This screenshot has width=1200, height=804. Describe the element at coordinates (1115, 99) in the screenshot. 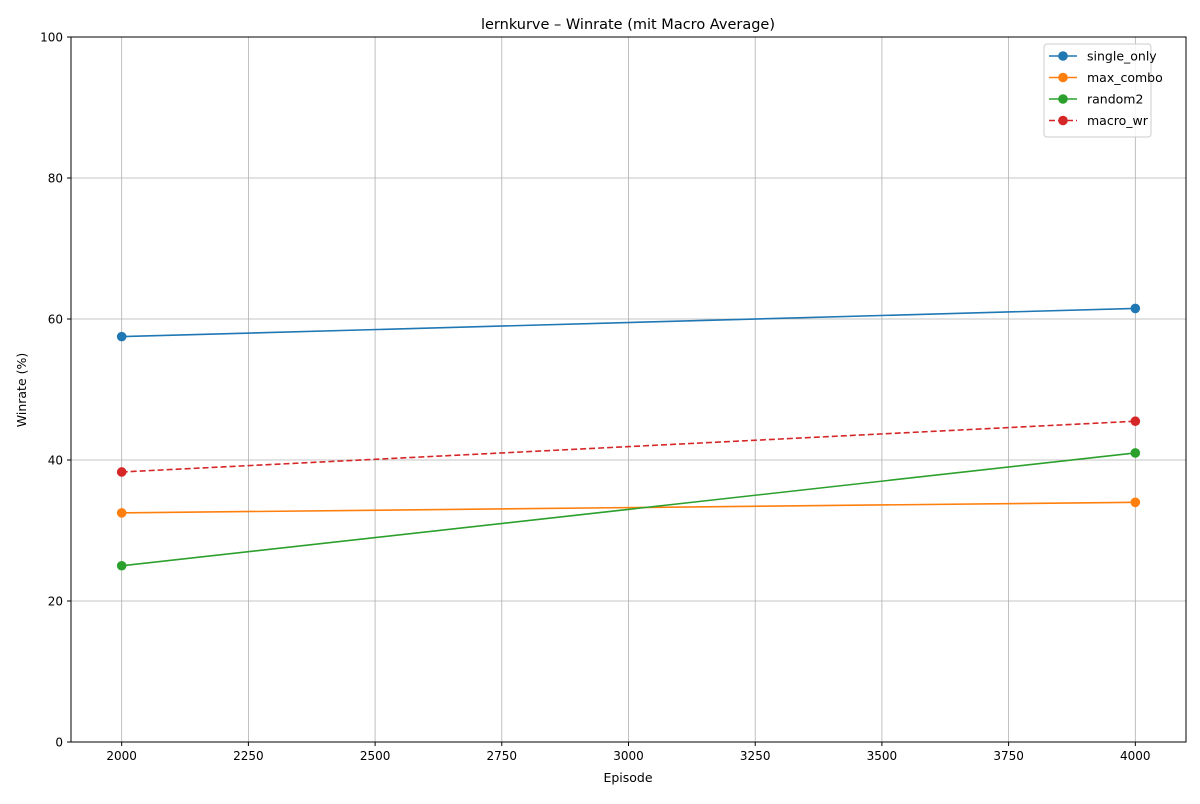

I see `legend-label: random2` at that location.